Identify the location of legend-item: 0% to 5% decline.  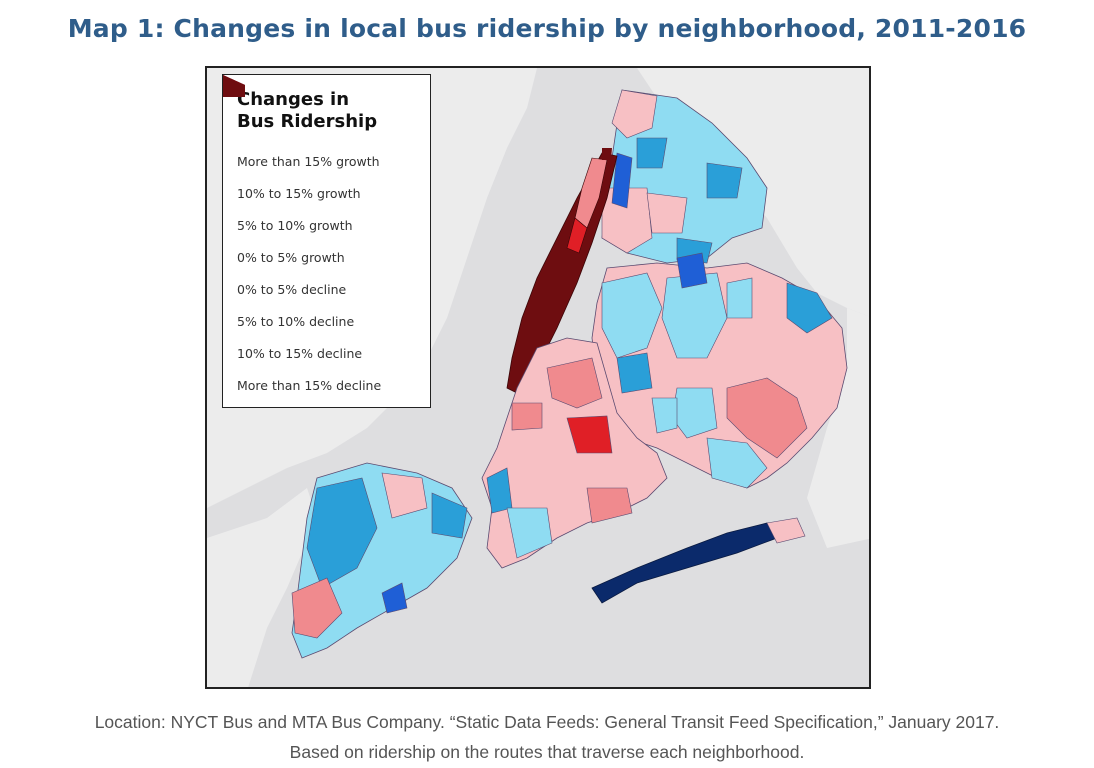
(320, 190).